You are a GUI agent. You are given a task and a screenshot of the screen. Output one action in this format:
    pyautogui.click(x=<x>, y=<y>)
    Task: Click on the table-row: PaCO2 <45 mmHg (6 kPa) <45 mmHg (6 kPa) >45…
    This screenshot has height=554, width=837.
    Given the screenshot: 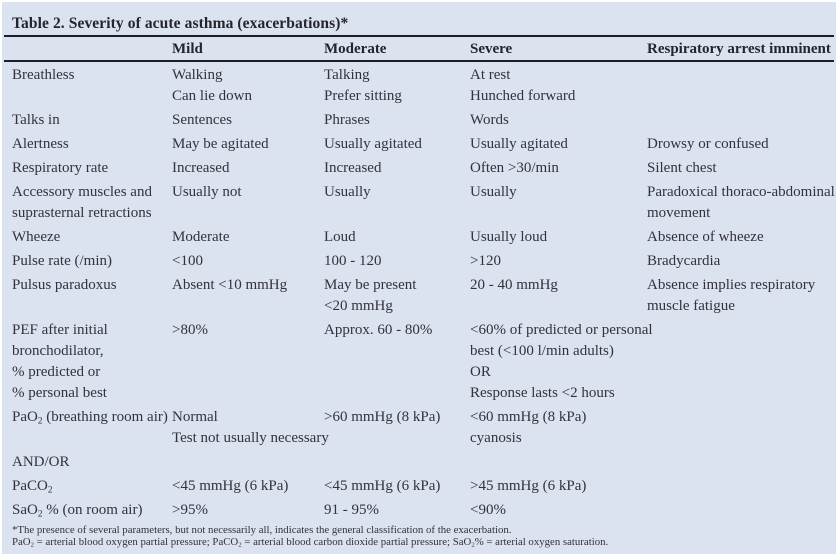 What is the action you would take?
    pyautogui.click(x=419, y=485)
    